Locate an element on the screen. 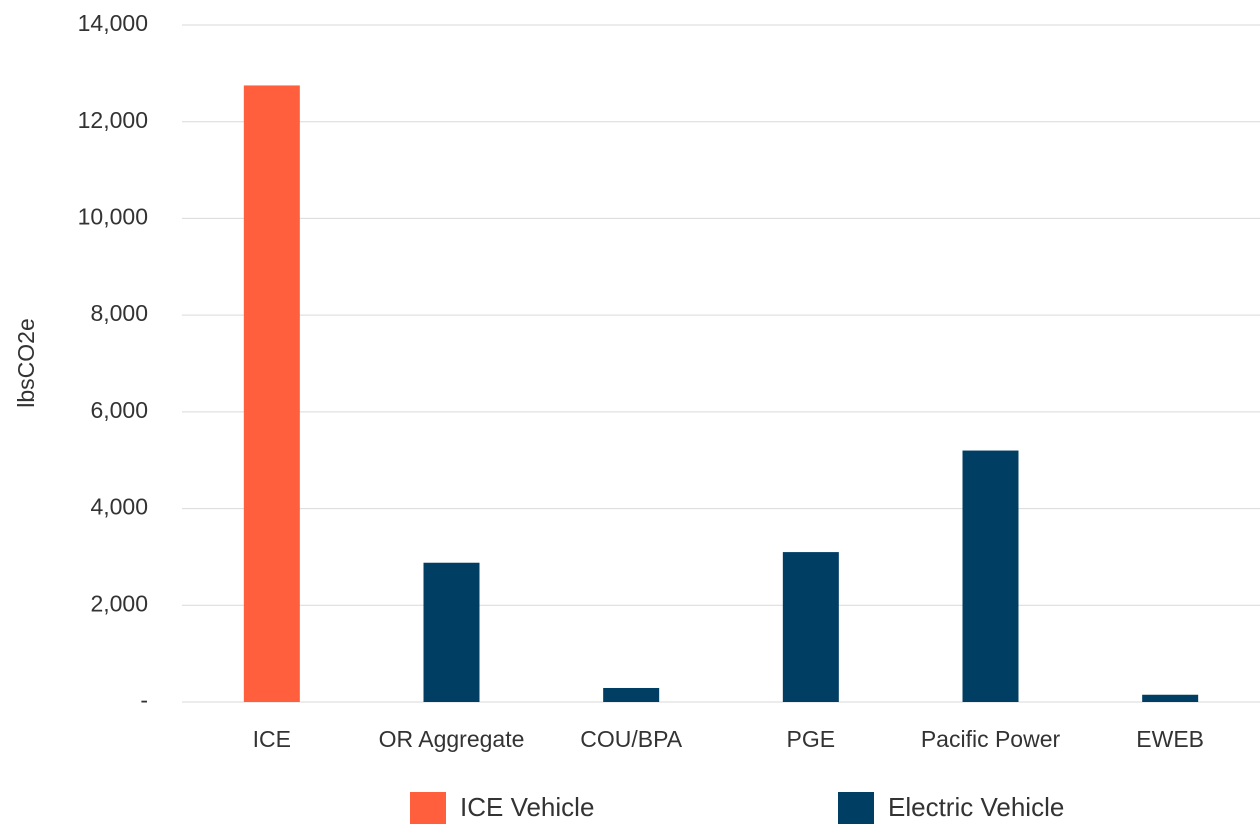  x-tick-label: COU/BPA is located at coordinates (631, 739).